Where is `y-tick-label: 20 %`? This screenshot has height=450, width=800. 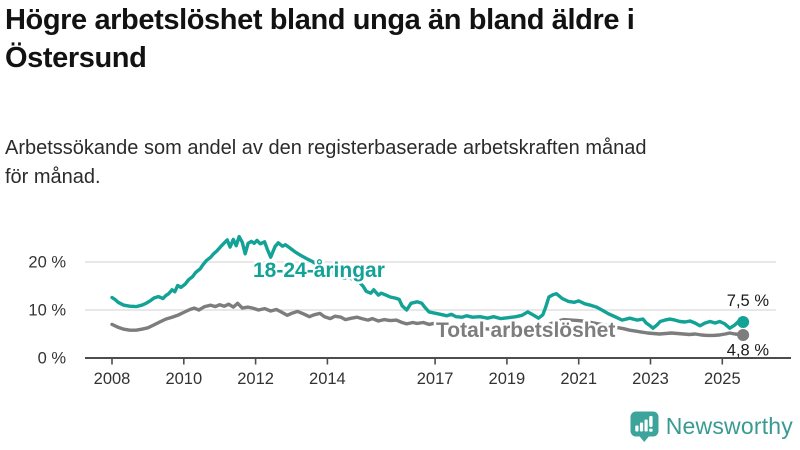 y-tick-label: 20 % is located at coordinates (47, 263).